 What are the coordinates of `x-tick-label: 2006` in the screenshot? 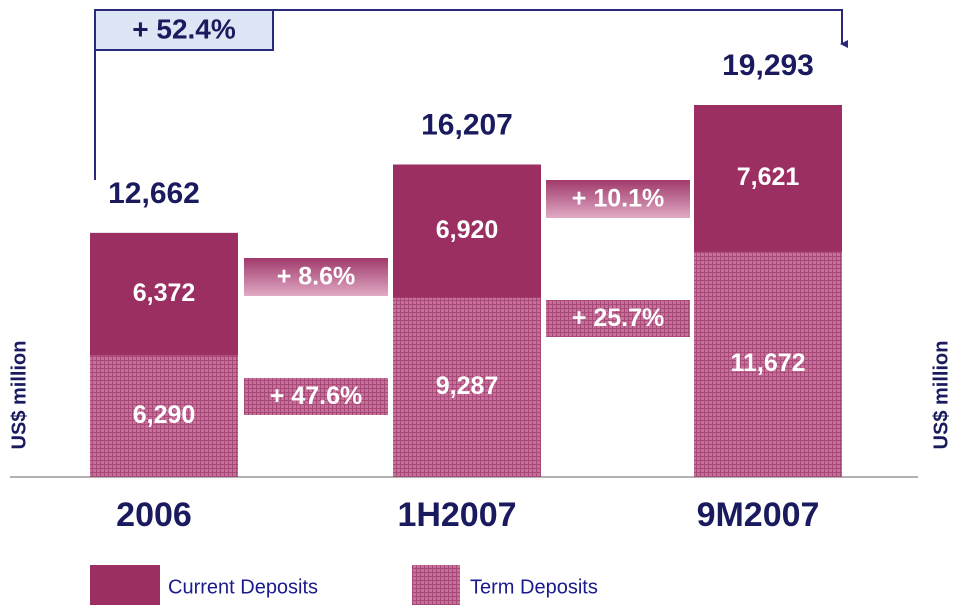 It's located at (154, 515).